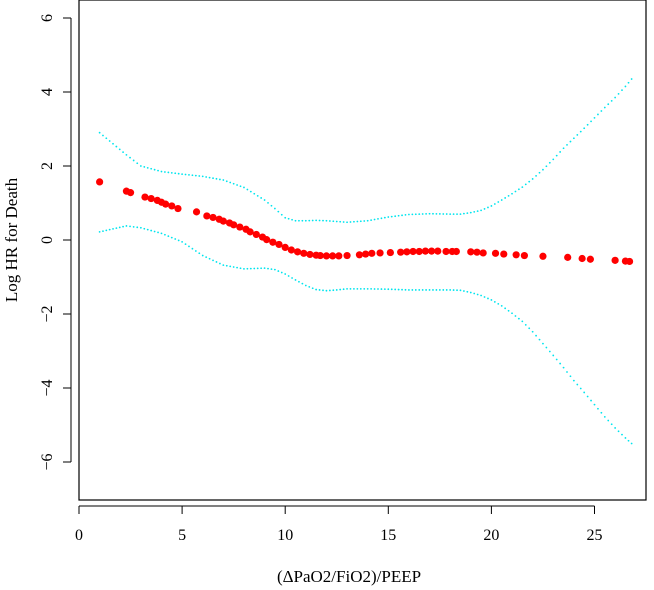 This screenshot has width=654, height=590. What do you see at coordinates (47, 92) in the screenshot?
I see `y-tick-label: 4` at bounding box center [47, 92].